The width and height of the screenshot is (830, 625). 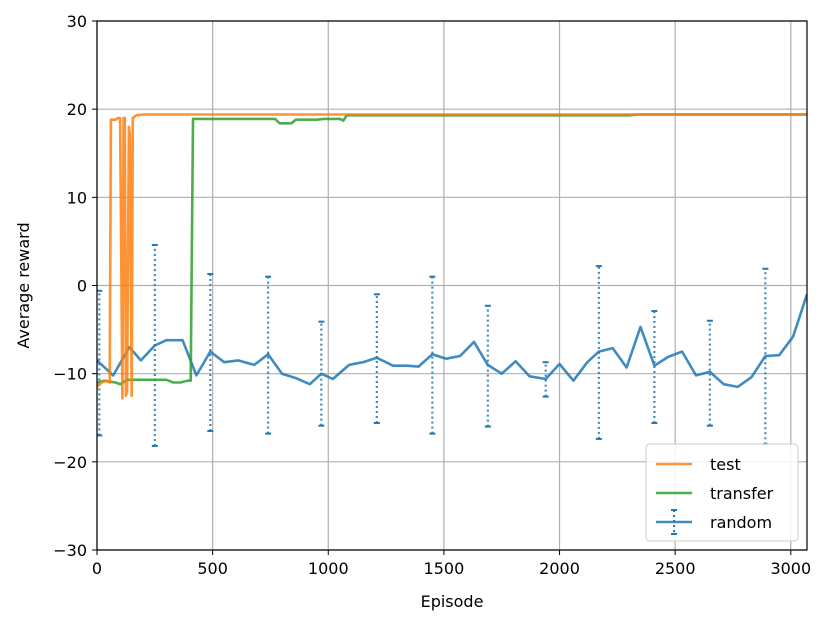 I want to click on legend-label-transfer: transfer, so click(x=742, y=493).